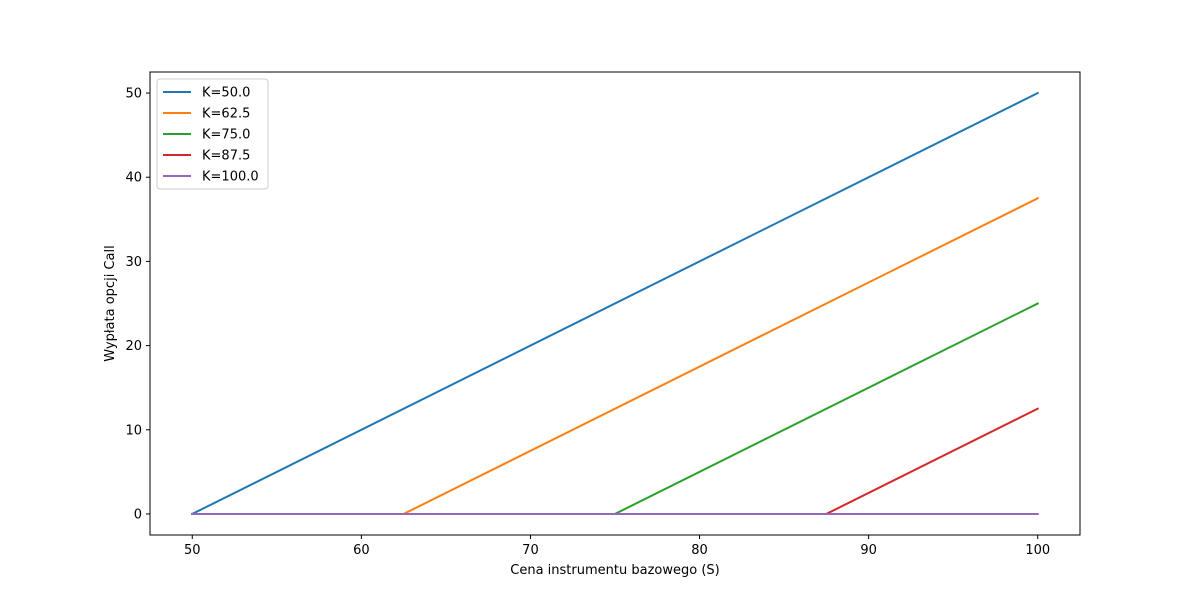  I want to click on legend-entry-3: K=75.0, so click(226, 135).